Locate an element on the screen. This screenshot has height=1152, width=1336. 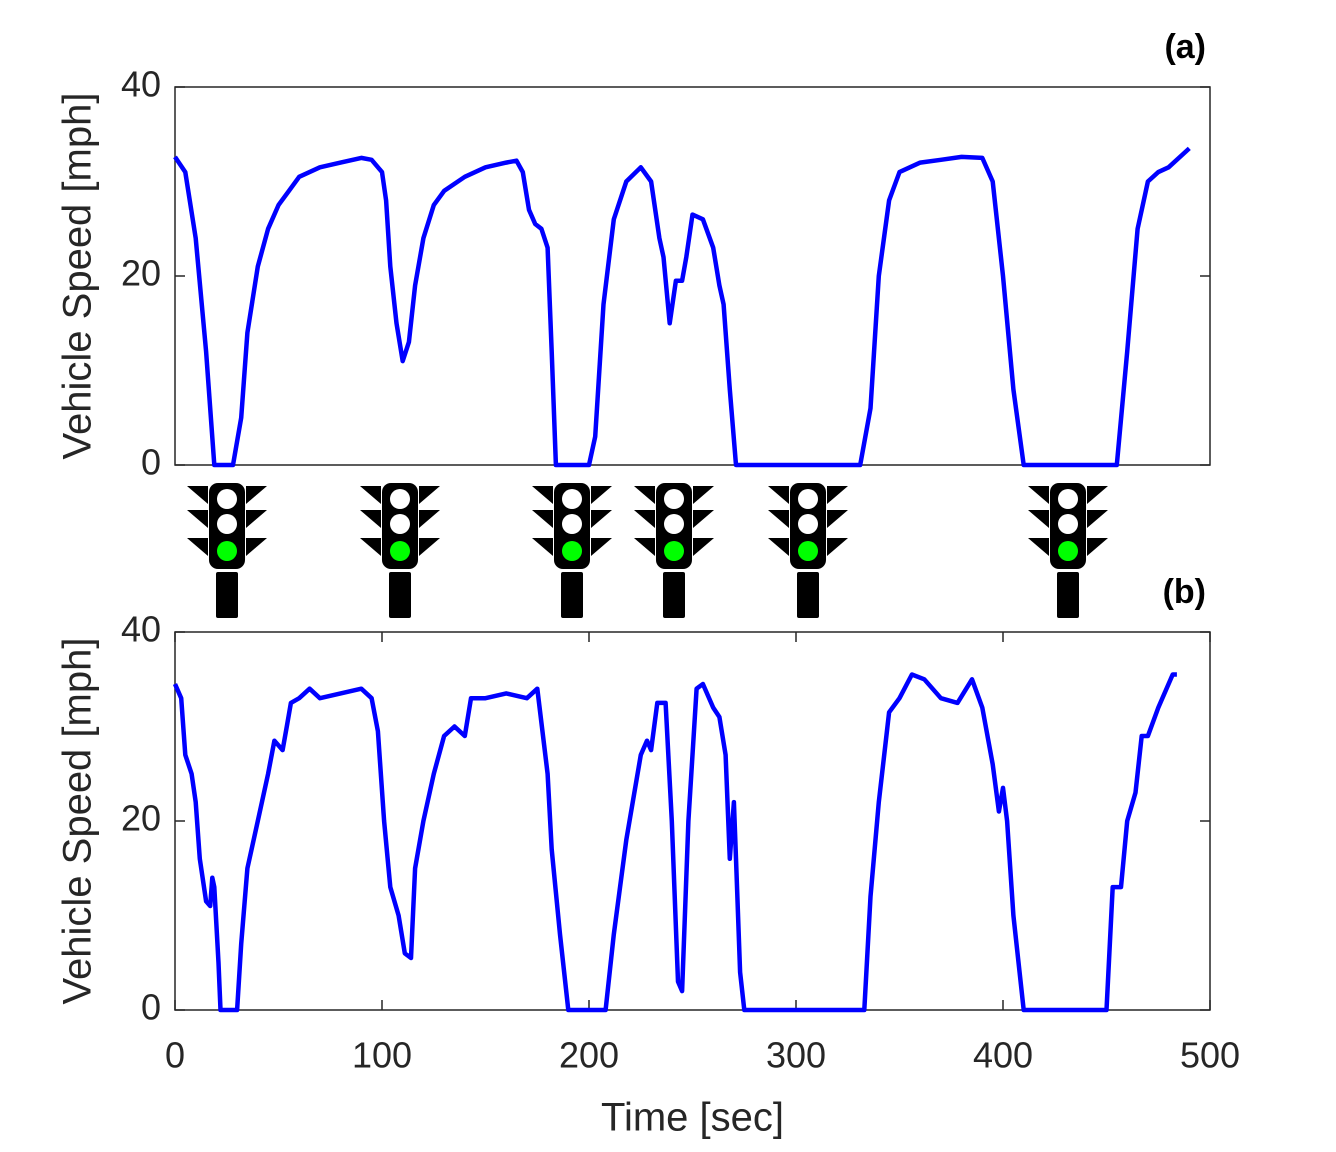
traffic-lights is located at coordinates (647, 550).